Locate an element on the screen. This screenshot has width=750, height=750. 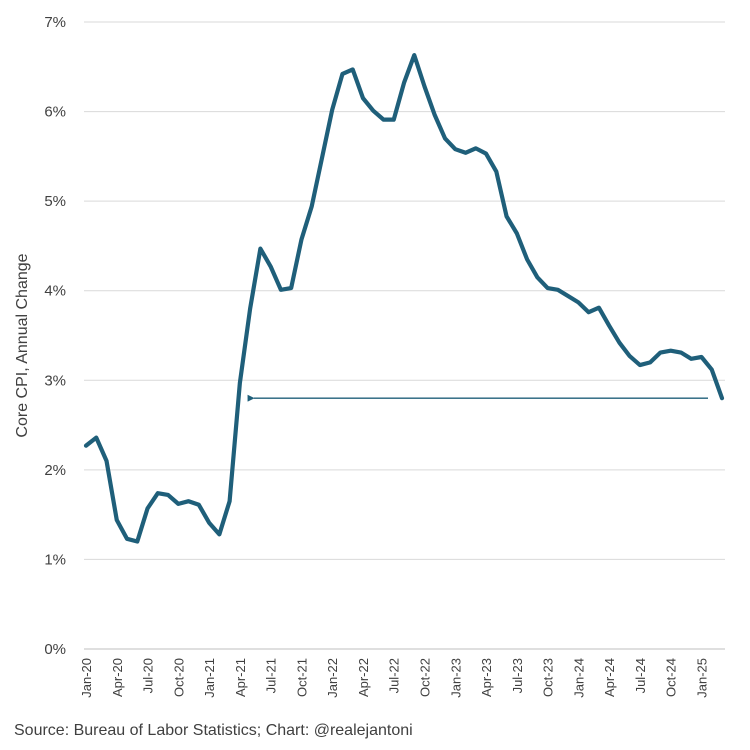
x-tick-label: Jul-23 is located at coordinates (517, 675).